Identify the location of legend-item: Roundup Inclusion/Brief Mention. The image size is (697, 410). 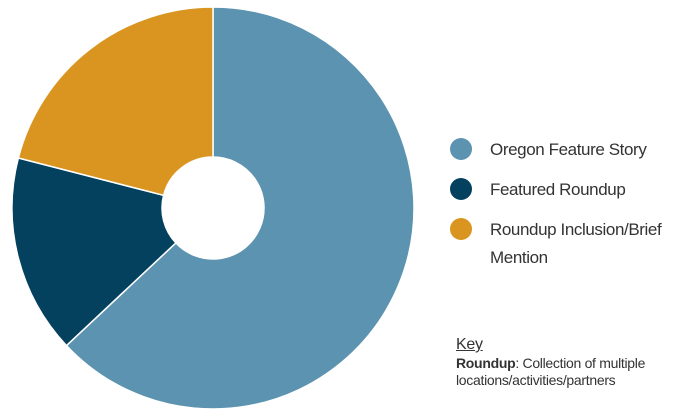
(570, 244).